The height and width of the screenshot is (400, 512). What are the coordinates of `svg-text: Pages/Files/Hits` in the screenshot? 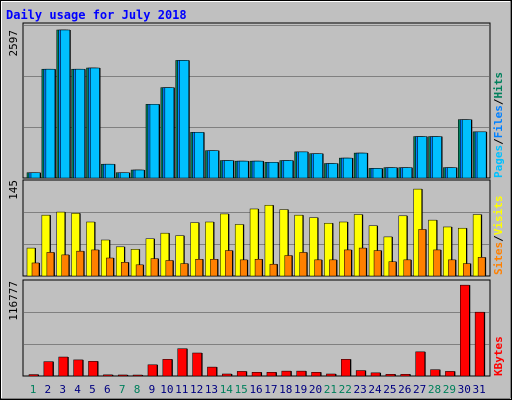 It's located at (498, 125).